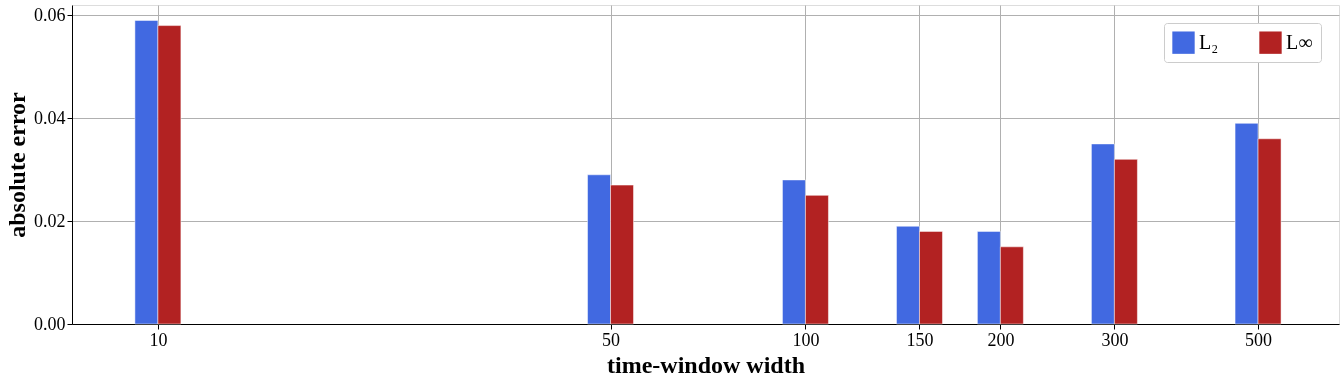 The height and width of the screenshot is (382, 1344). Describe the element at coordinates (806, 339) in the screenshot. I see `x-tick-label: 100` at that location.